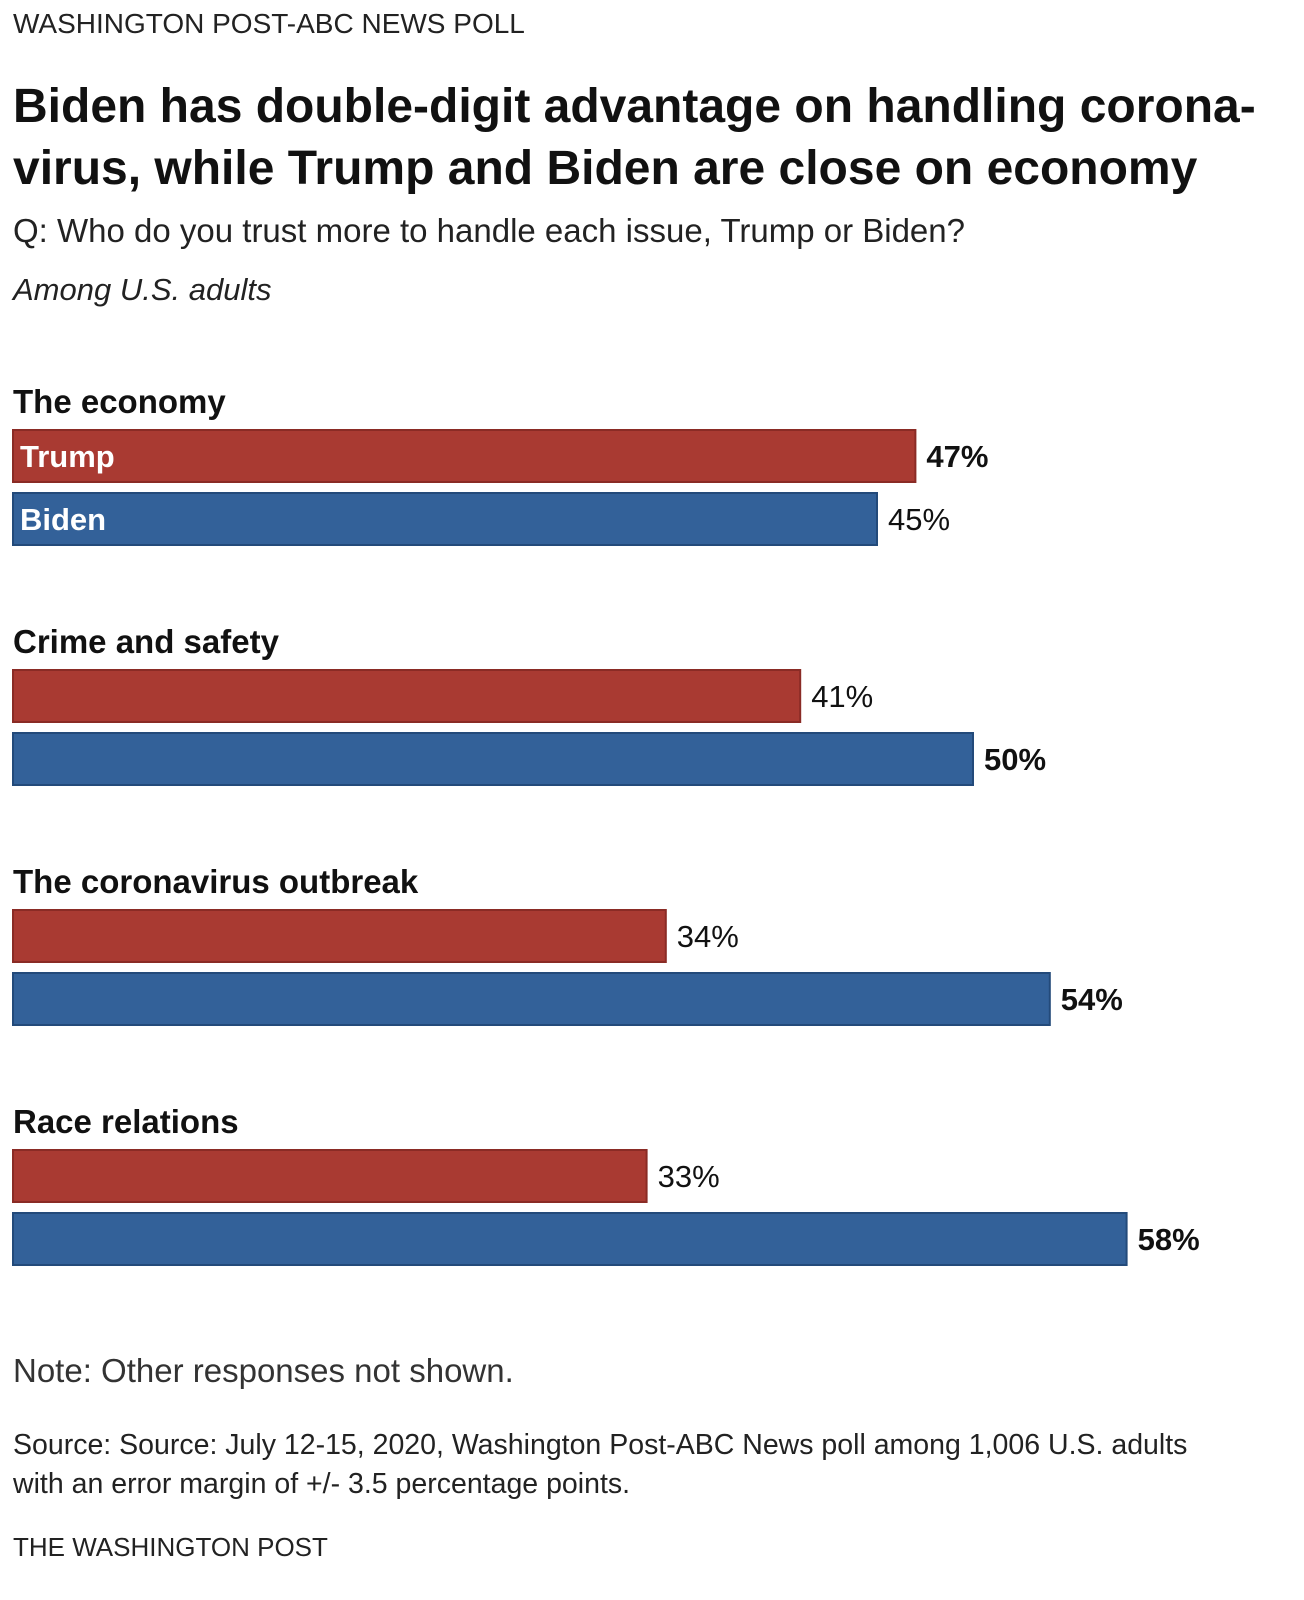 The width and height of the screenshot is (1304, 1600). I want to click on value-label-biden: 54%, so click(1092, 999).